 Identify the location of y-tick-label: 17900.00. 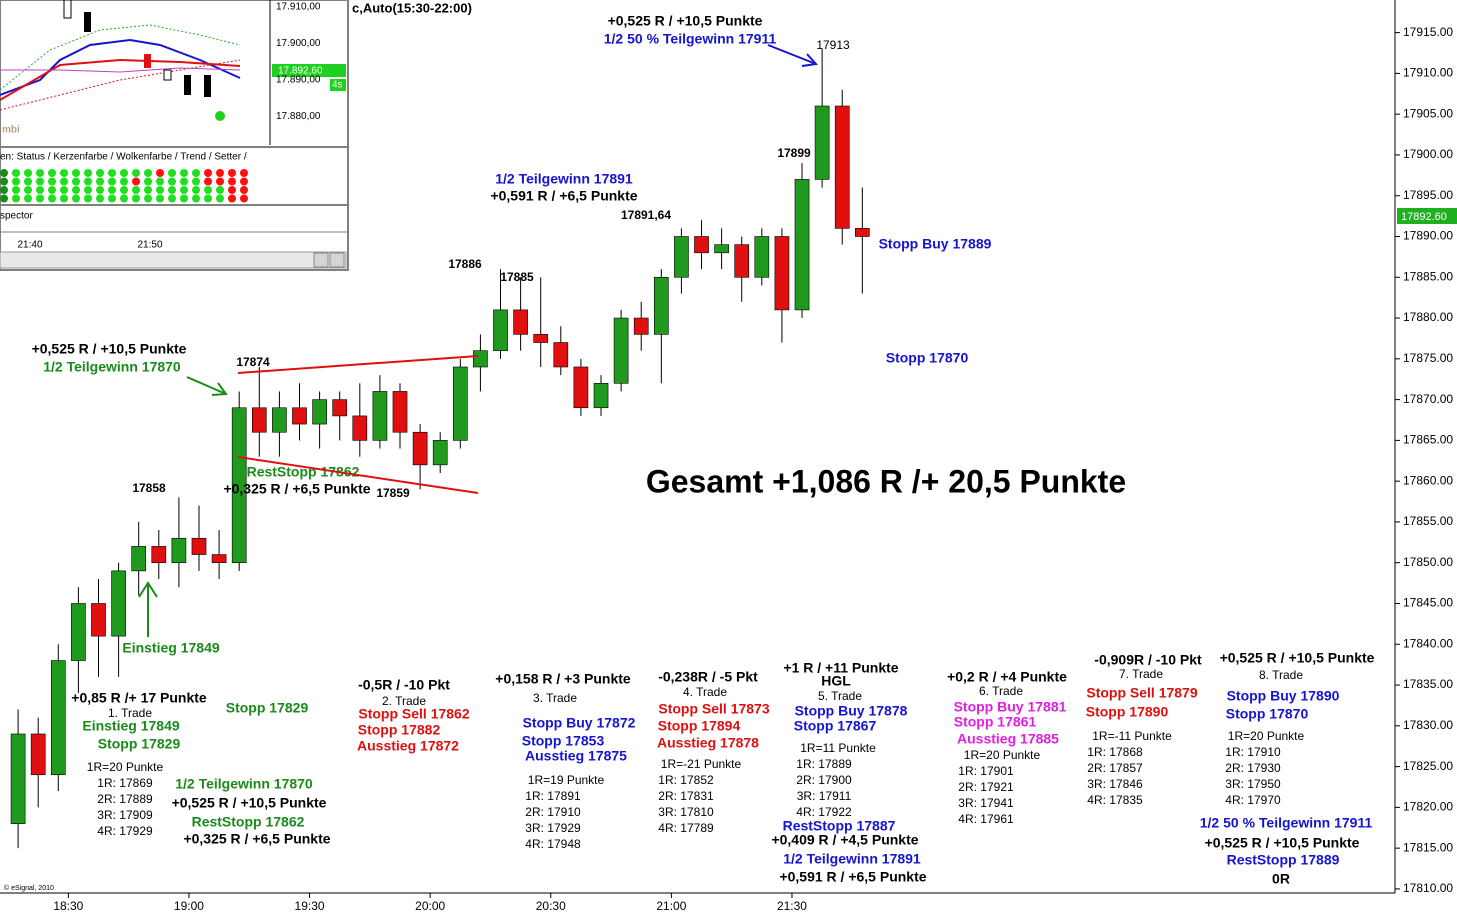
(1428, 154).